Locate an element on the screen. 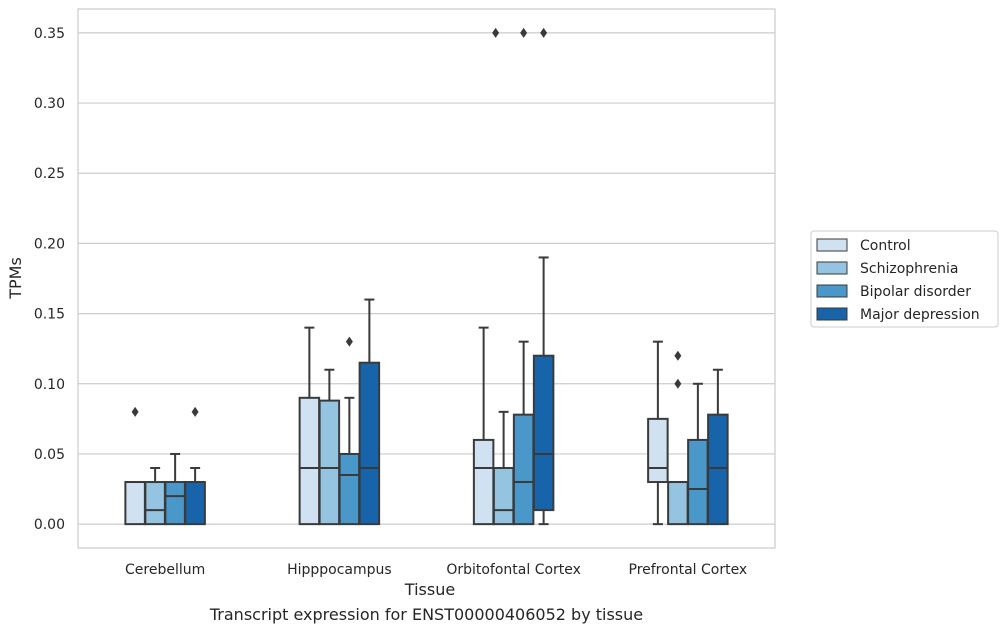  y-tick-label: 0.20 is located at coordinates (49, 244).